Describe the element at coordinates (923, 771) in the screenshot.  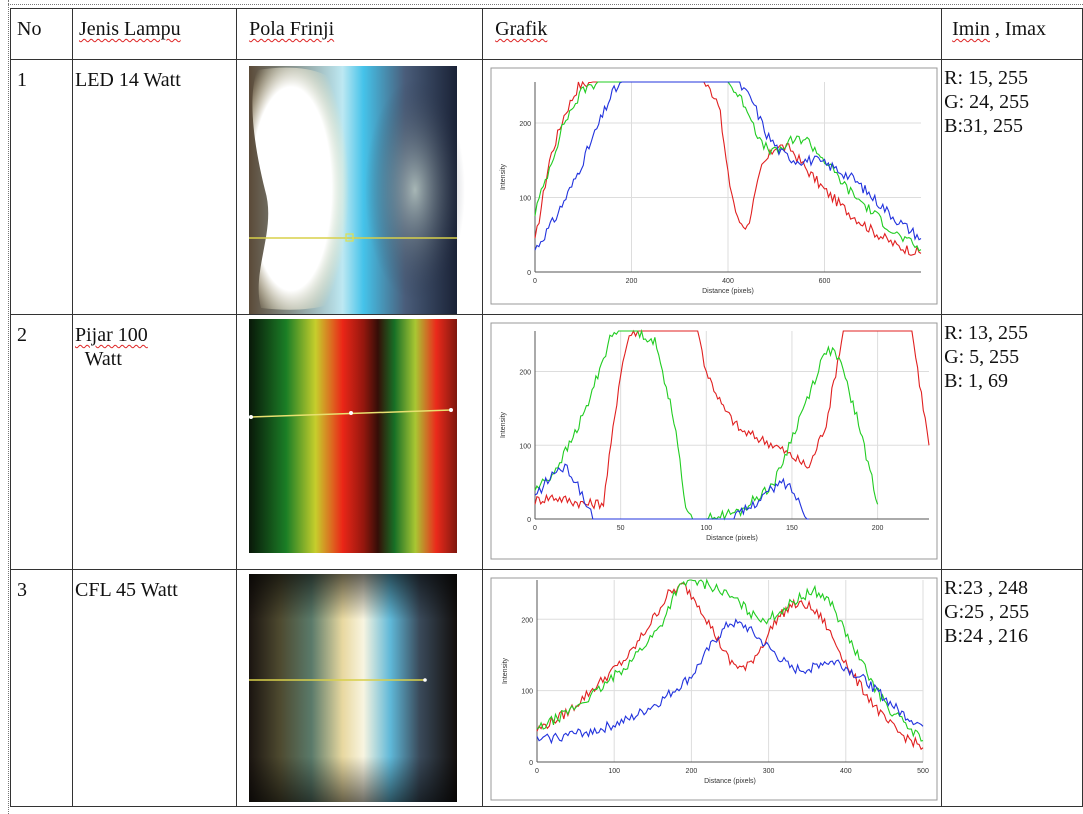
I see `x-tick-label: 500` at that location.